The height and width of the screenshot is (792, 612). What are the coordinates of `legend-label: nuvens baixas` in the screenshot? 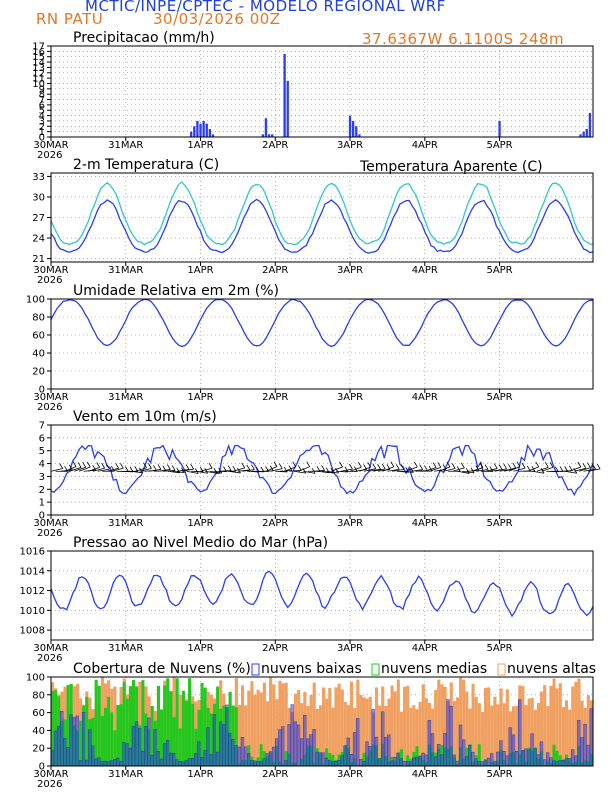 It's located at (311, 669).